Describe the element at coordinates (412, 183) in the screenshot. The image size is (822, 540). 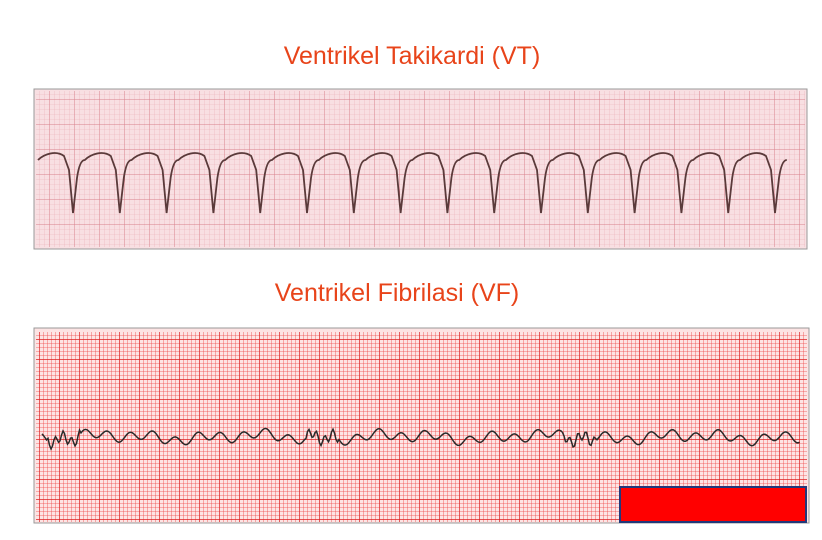
I see `vt-waveform` at that location.